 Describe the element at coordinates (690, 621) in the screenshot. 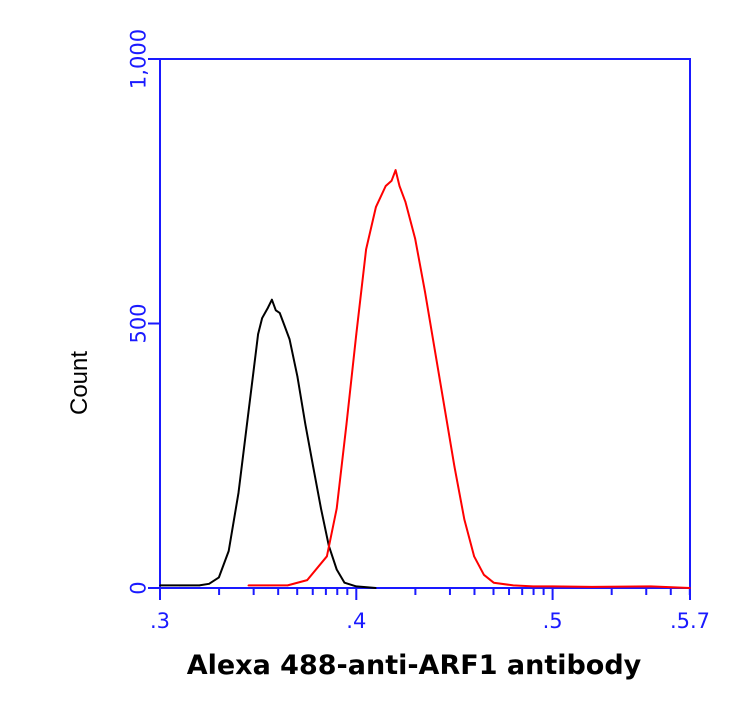

I see `x-tick-label: .5.7` at that location.